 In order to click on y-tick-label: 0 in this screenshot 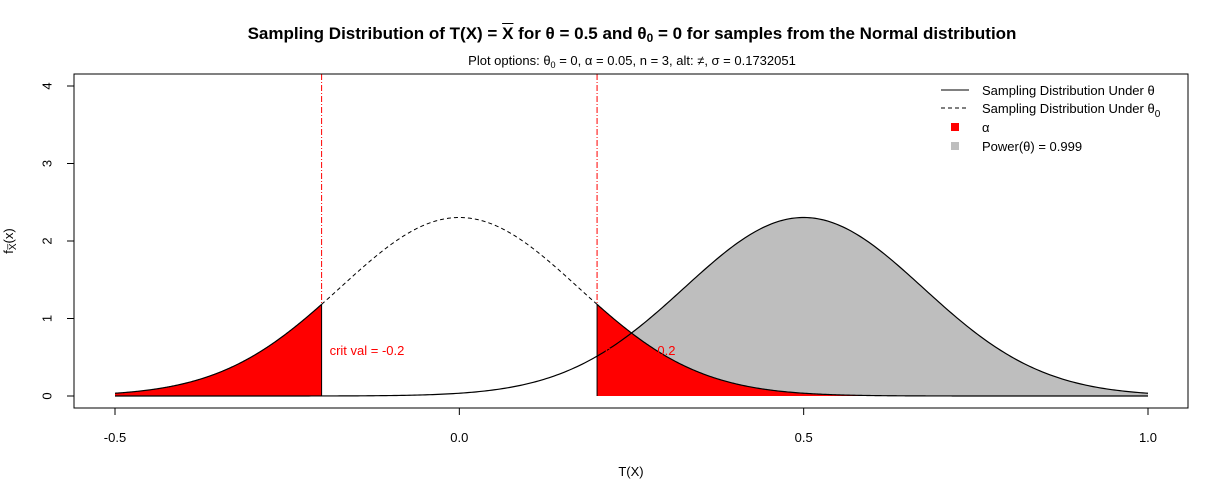, I will do `click(47, 395)`.